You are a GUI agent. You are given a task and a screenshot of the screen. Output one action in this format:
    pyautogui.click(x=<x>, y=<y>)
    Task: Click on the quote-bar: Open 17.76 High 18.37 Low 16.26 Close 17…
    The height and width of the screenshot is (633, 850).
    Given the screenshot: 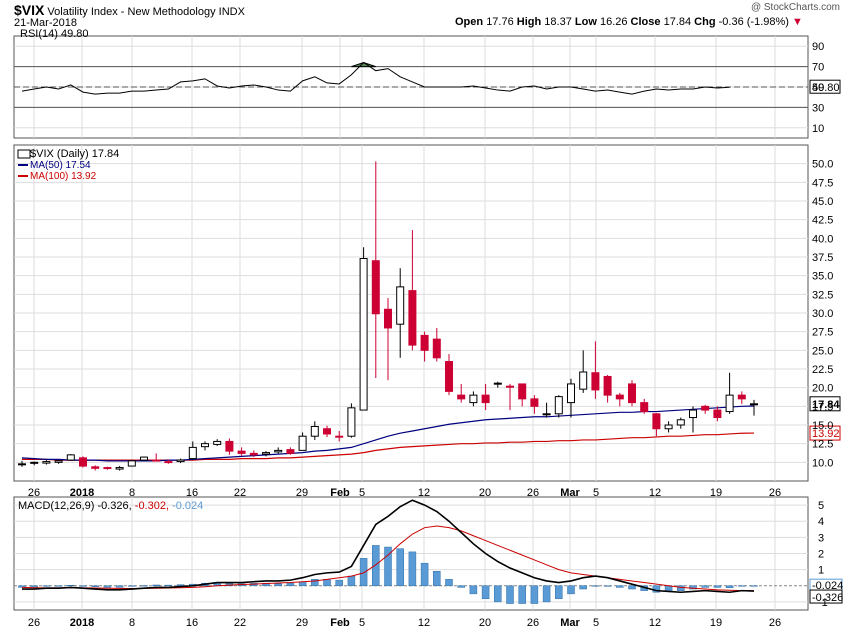 What is the action you would take?
    pyautogui.click(x=629, y=22)
    